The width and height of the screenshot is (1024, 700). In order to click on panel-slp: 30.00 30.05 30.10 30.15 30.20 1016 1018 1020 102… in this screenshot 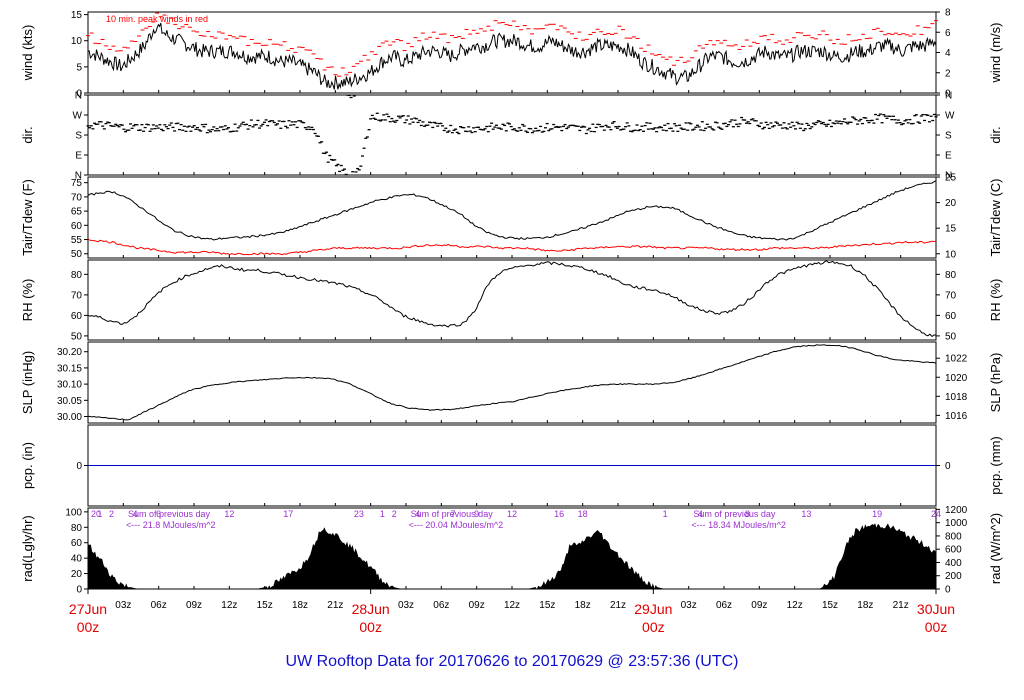, I will do `click(511, 382)`.